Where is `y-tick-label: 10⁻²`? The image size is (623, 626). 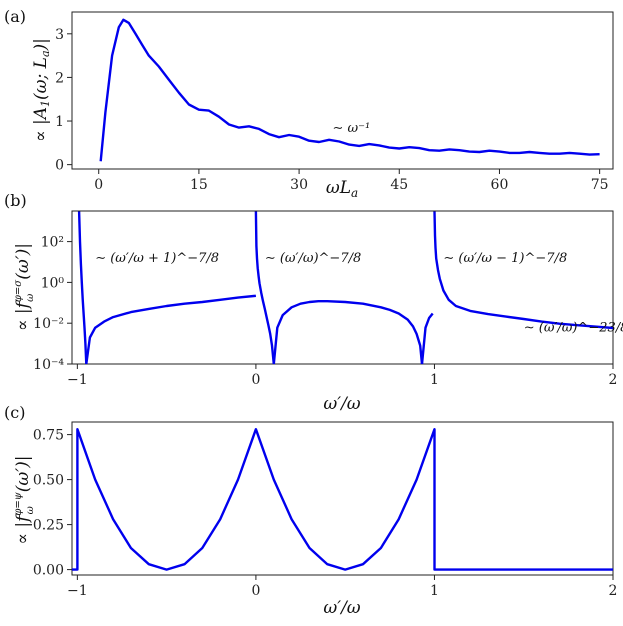 y-tick-label: 10⁻² is located at coordinates (48, 324).